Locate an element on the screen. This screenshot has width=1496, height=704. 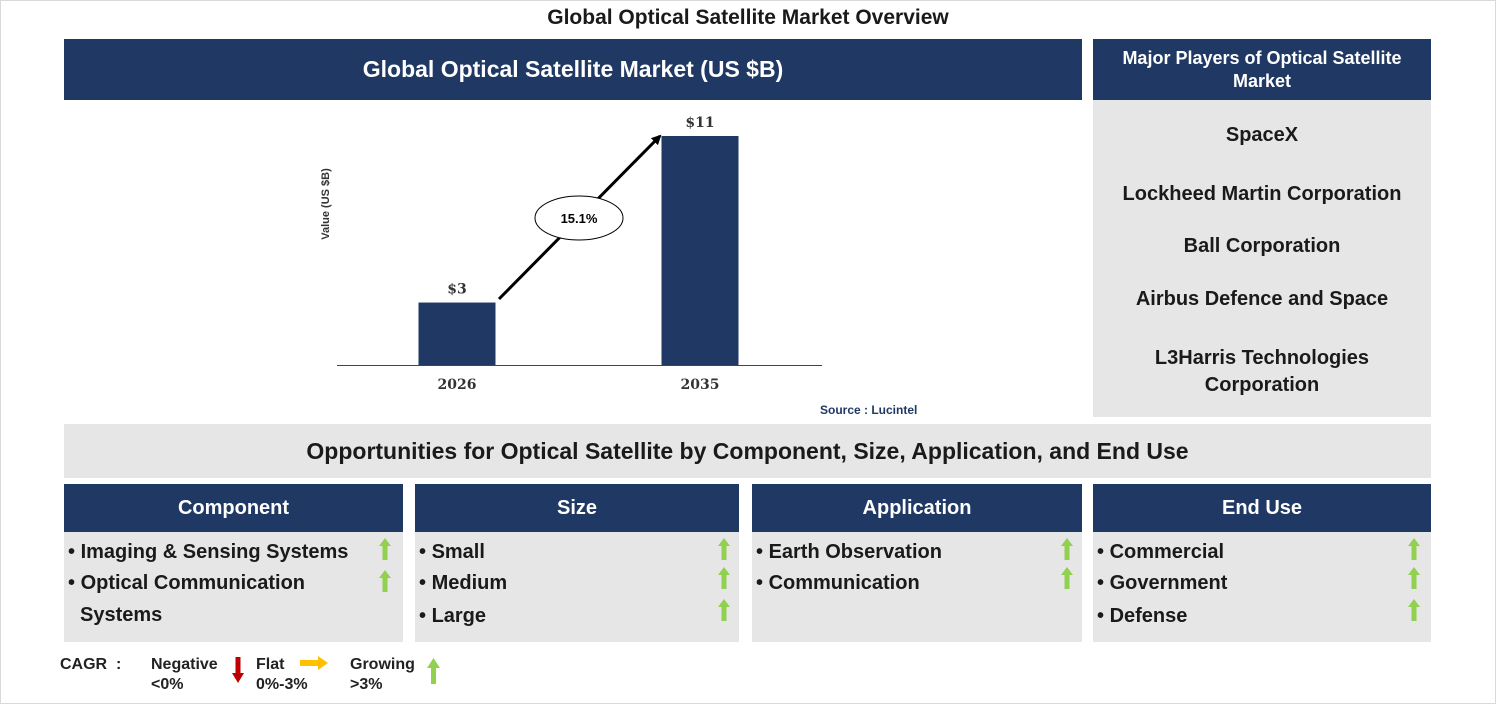
segment-item: • Communication is located at coordinates (838, 583).